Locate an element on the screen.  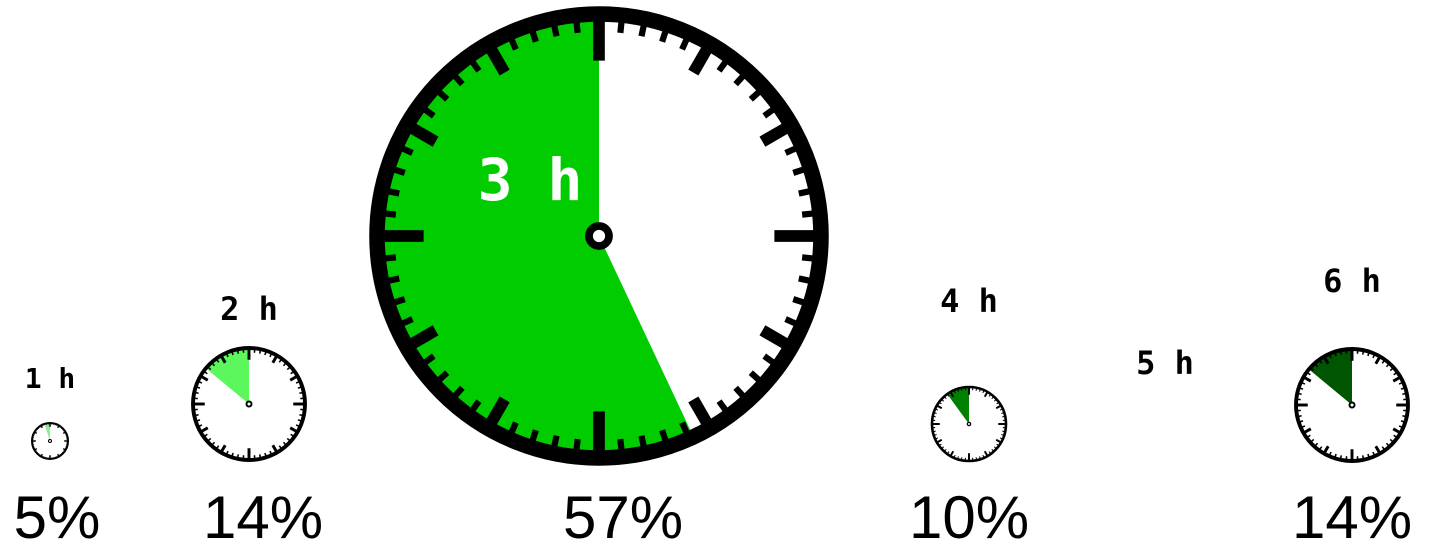
clock-gauge-2: 2 h 14% is located at coordinates (257, 417).